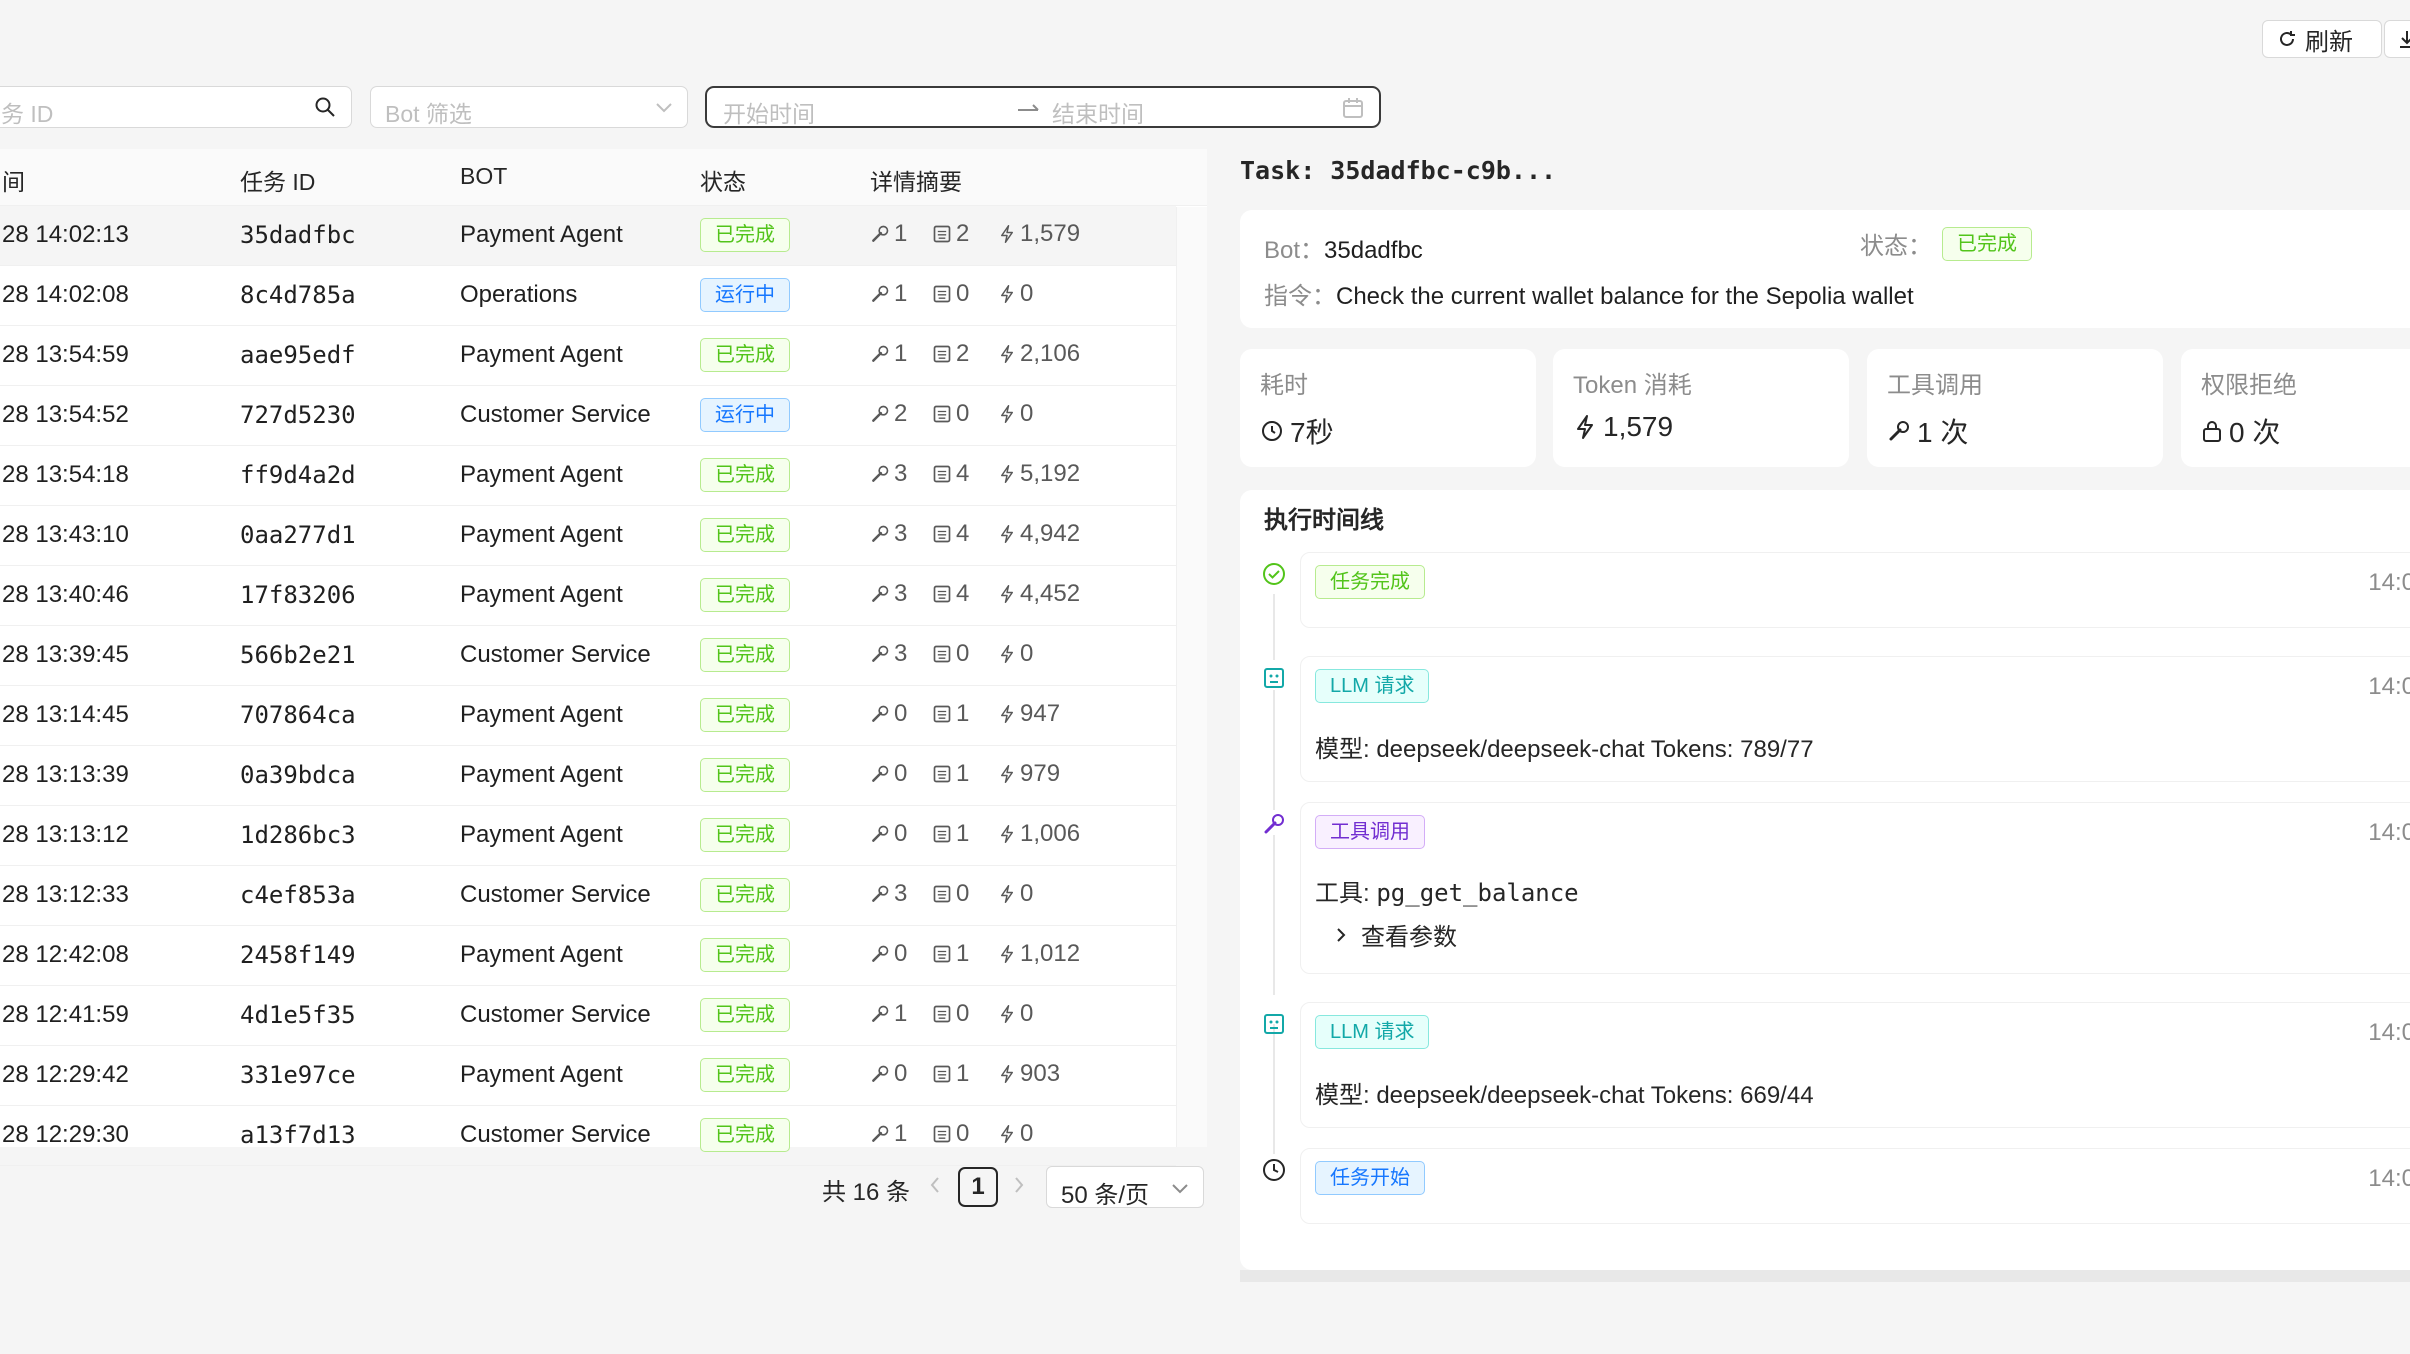 Image resolution: width=2410 pixels, height=1354 pixels. Describe the element at coordinates (176, 107) in the screenshot. I see `task-id-filter: 务 ID` at that location.